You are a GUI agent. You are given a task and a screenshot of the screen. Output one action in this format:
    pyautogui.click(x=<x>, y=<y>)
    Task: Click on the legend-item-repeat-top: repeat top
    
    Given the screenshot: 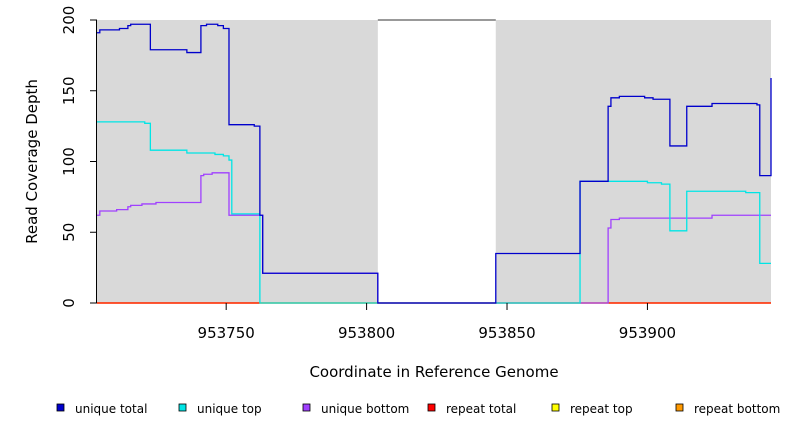 What is the action you would take?
    pyautogui.click(x=592, y=409)
    